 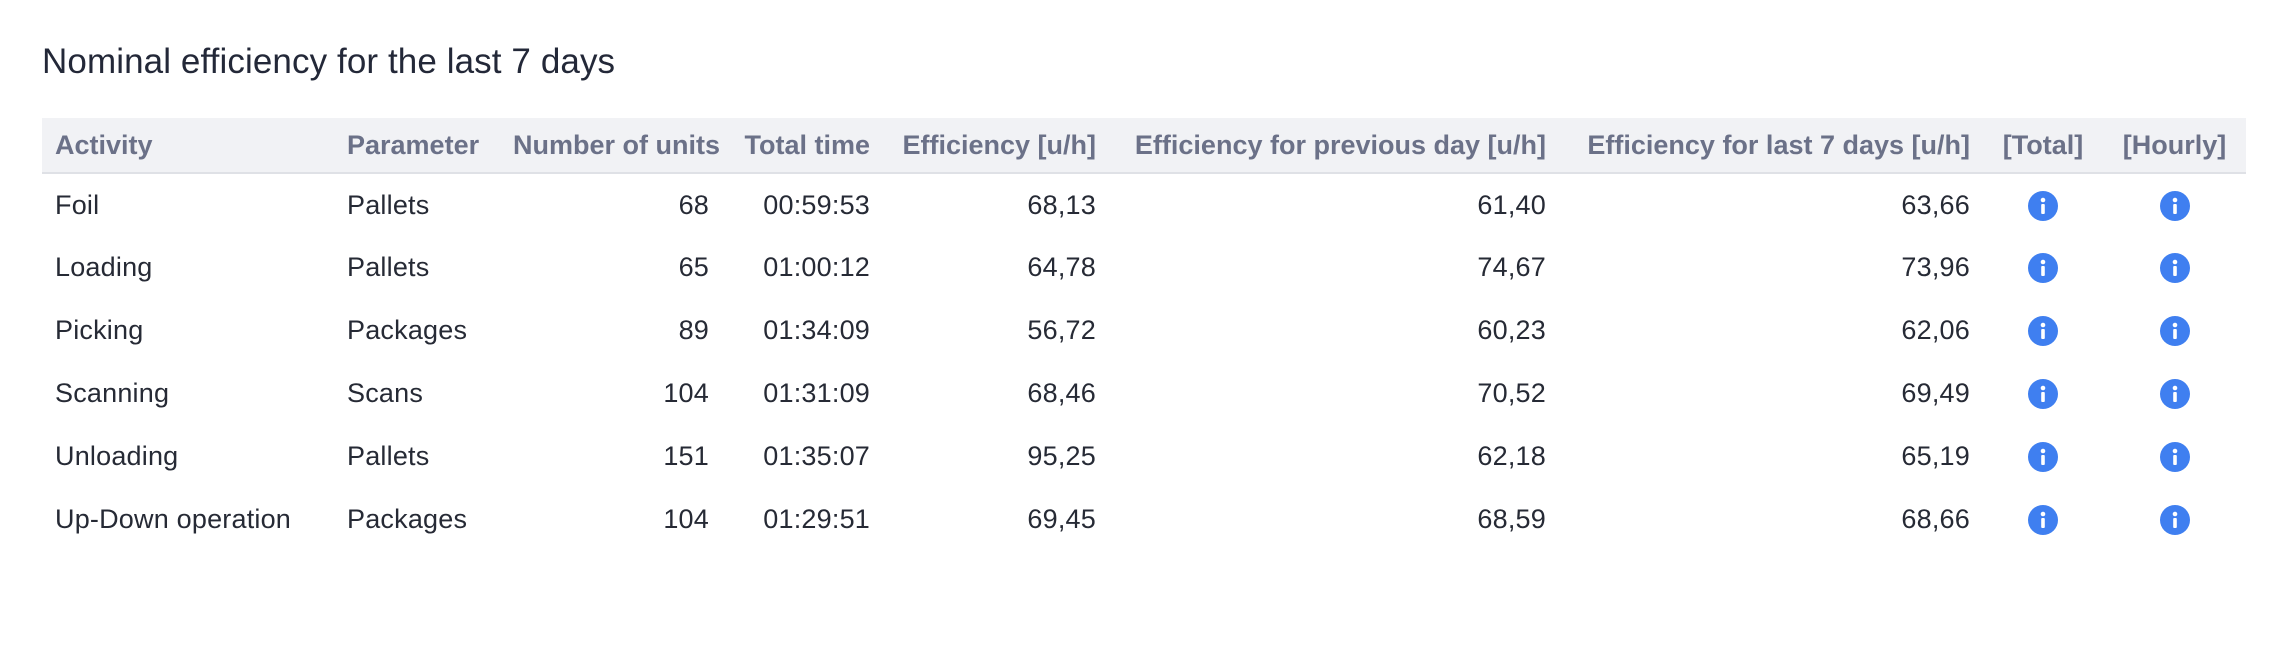 What do you see at coordinates (816, 519) in the screenshot?
I see `total-time-cell: 01:29:51` at bounding box center [816, 519].